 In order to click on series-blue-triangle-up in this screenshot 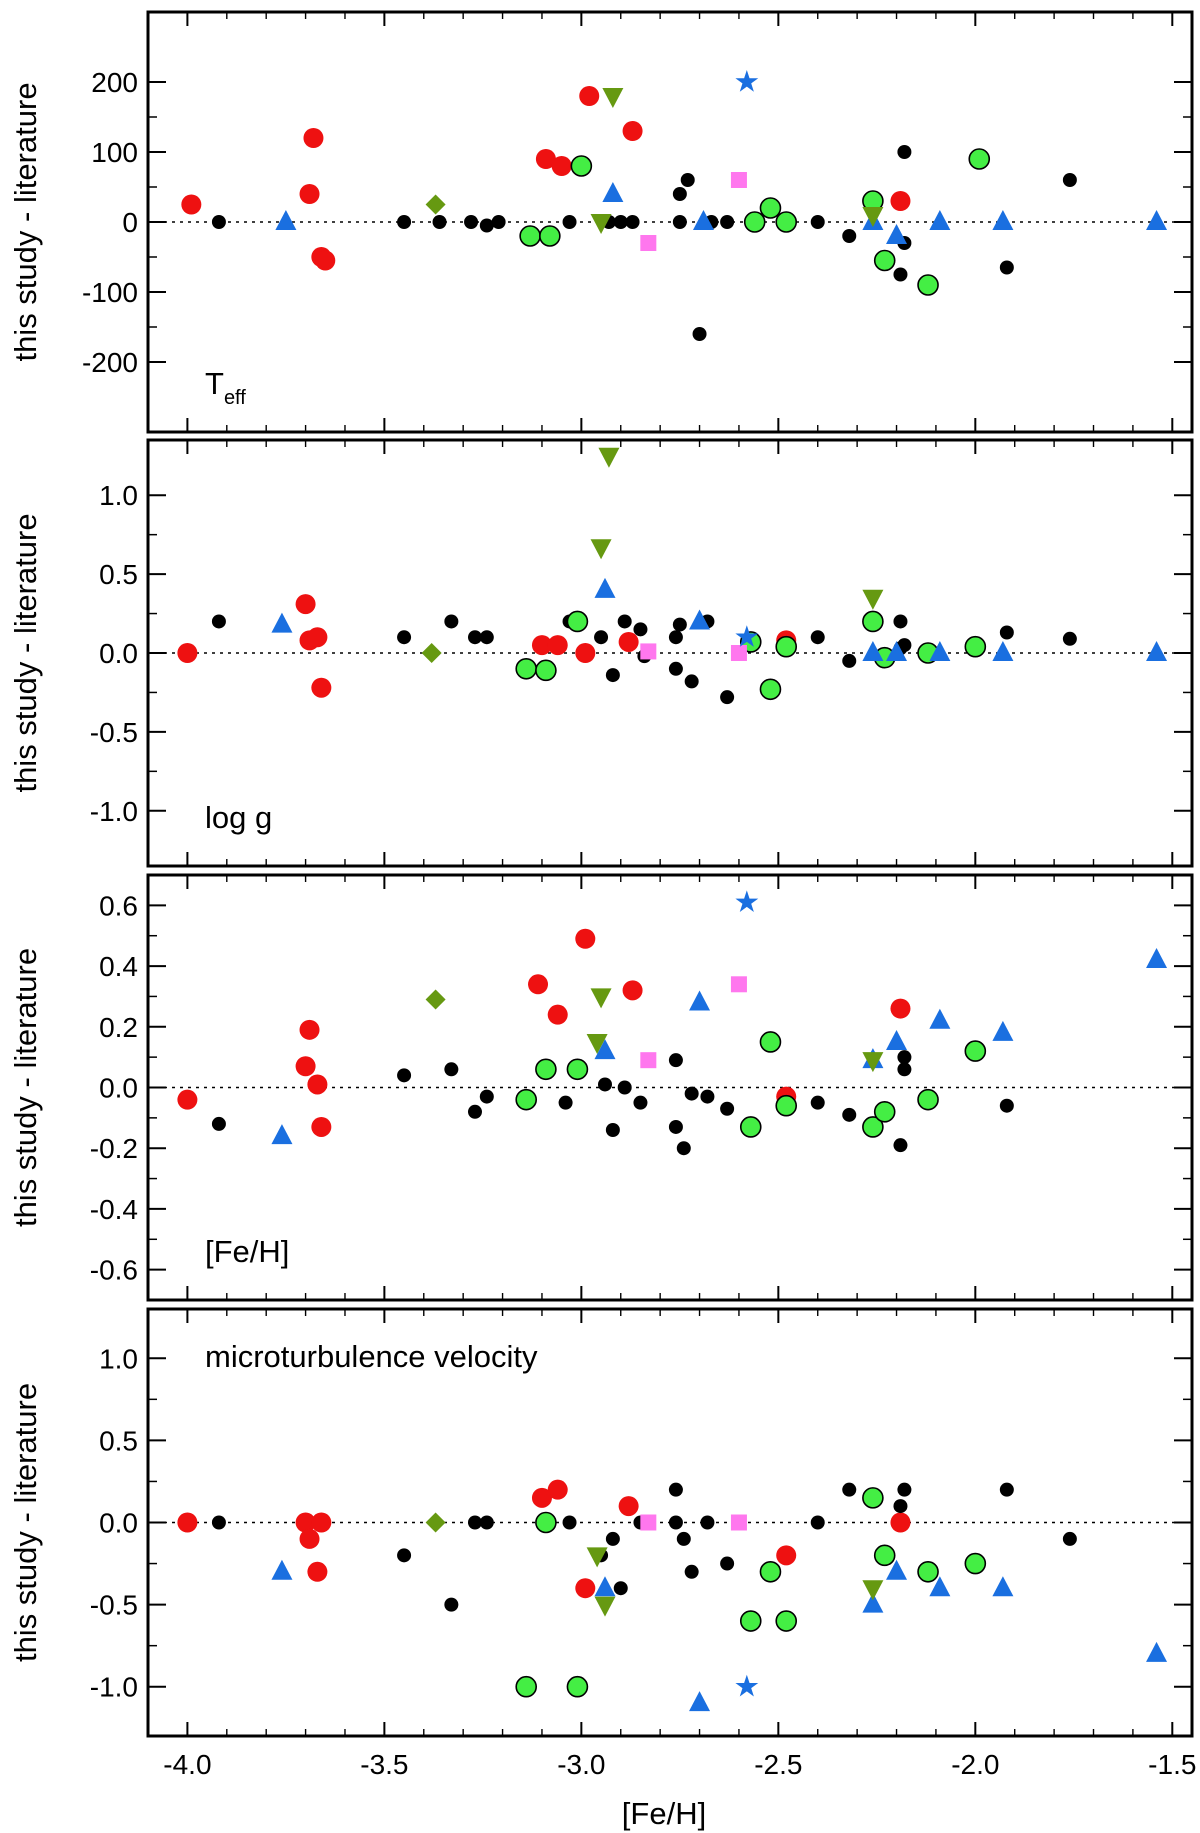, I will do `click(719, 619)`.